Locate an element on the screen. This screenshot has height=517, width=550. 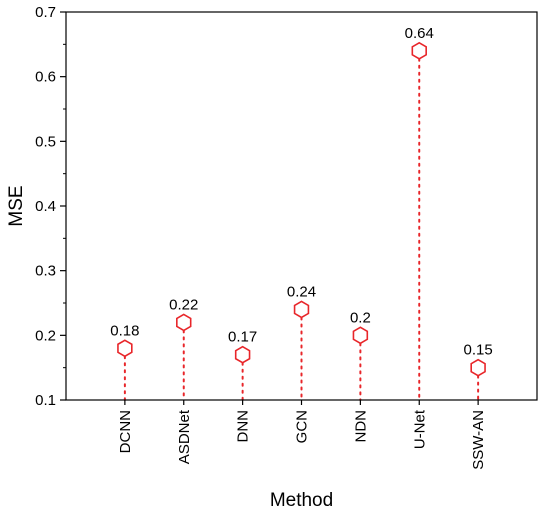
x-tick-label: ASDNet is located at coordinates (184, 436).